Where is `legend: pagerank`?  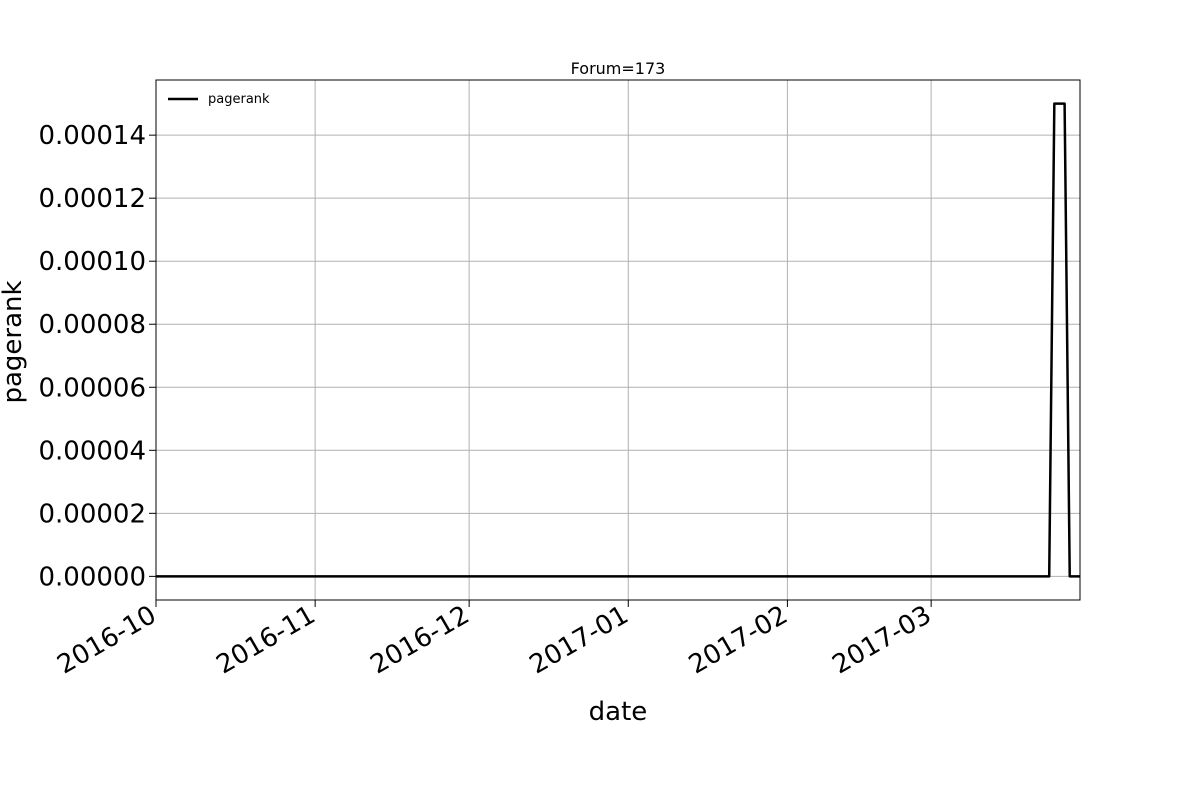 legend: pagerank is located at coordinates (219, 99).